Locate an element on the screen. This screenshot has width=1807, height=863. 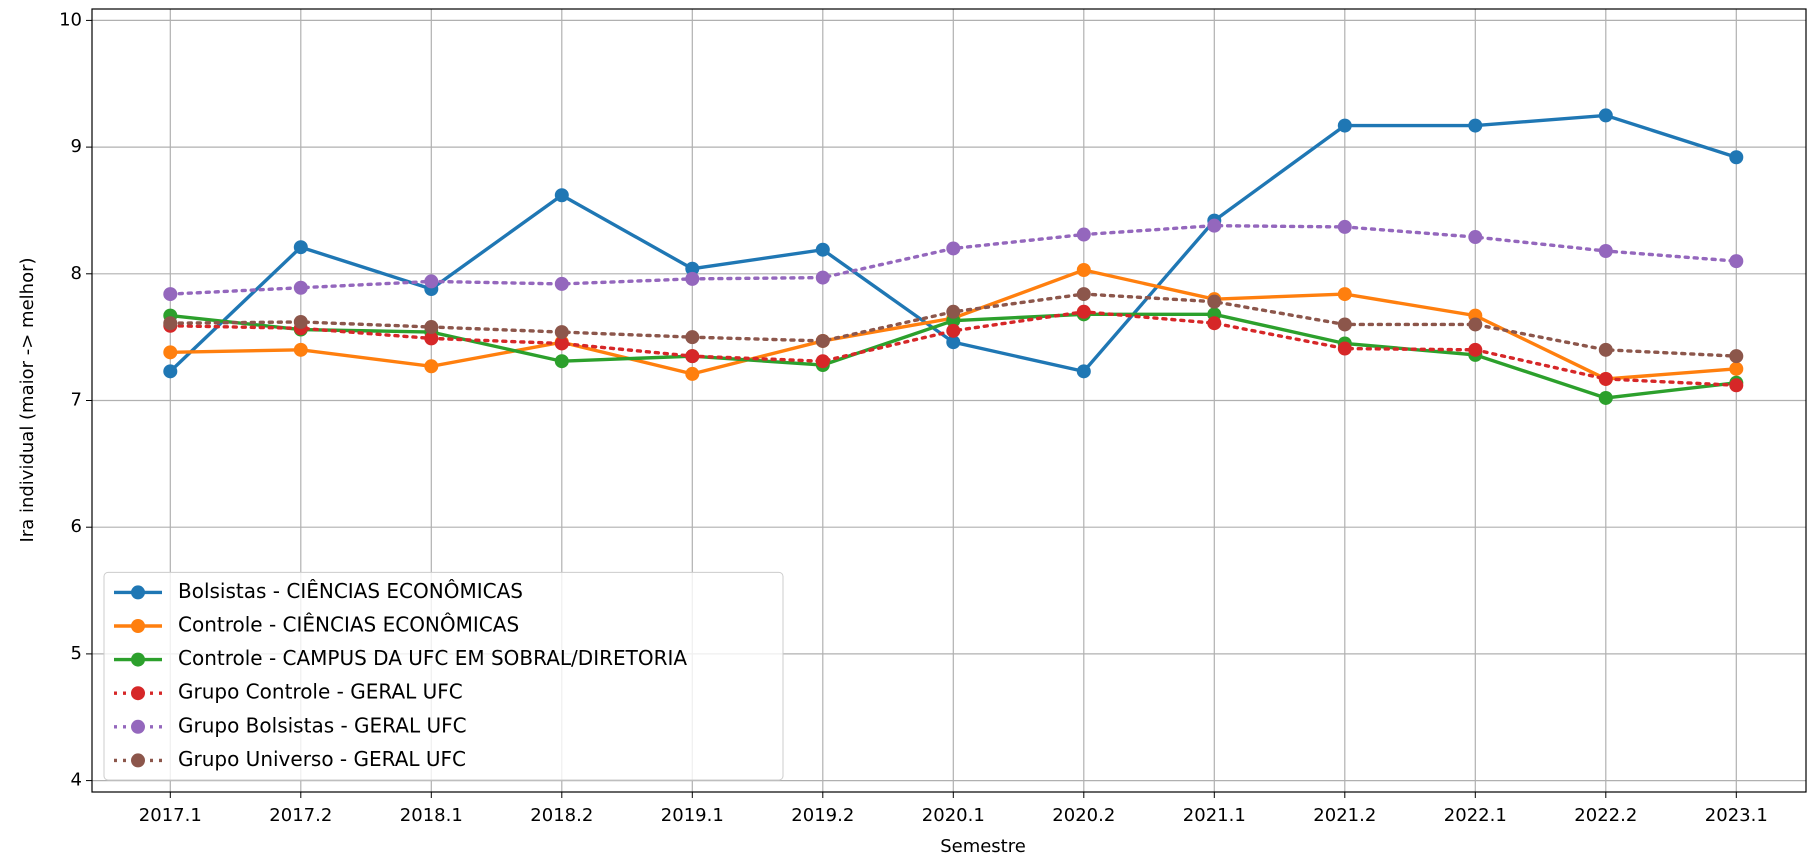
y-tick-label: 5 is located at coordinates (76, 653).